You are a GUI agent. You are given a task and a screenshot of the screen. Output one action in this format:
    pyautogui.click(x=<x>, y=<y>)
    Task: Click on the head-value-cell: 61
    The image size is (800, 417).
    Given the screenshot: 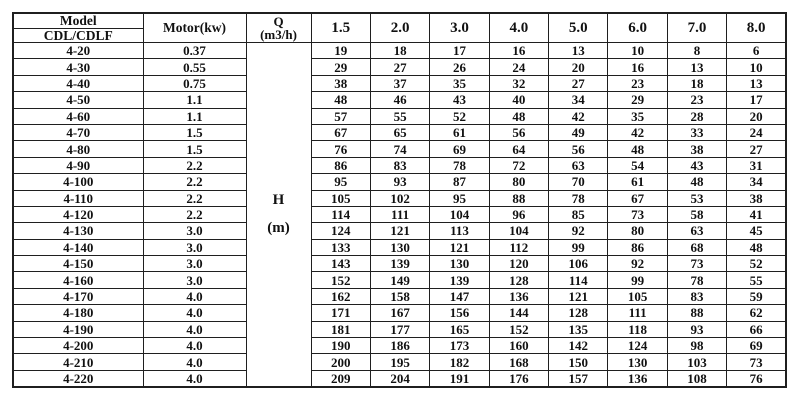 What is the action you would take?
    pyautogui.click(x=459, y=132)
    